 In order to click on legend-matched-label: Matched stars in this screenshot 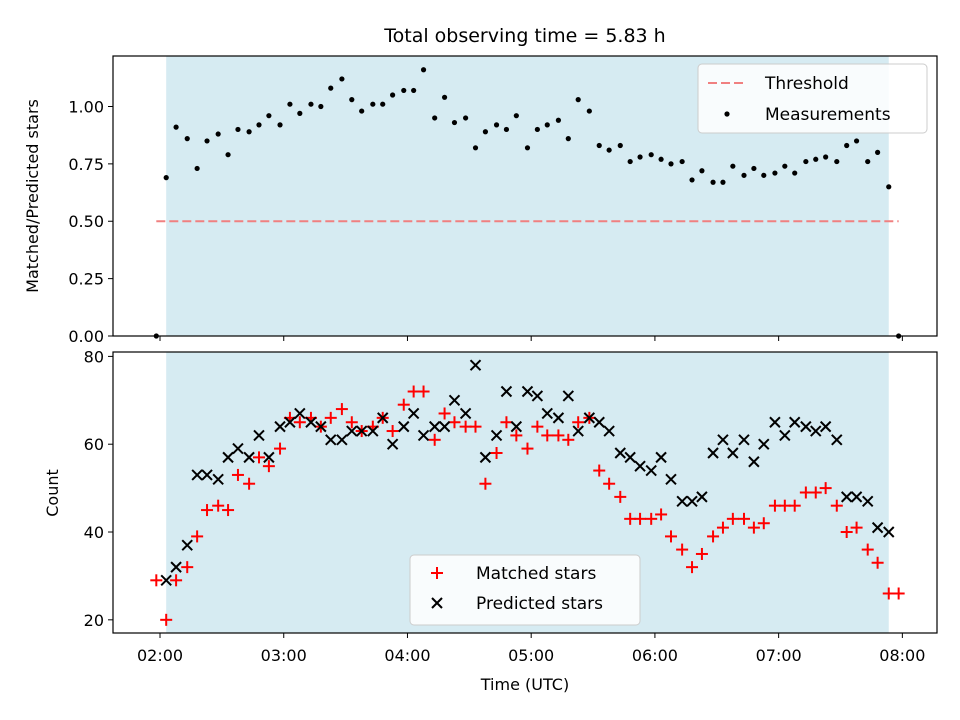, I will do `click(536, 574)`.